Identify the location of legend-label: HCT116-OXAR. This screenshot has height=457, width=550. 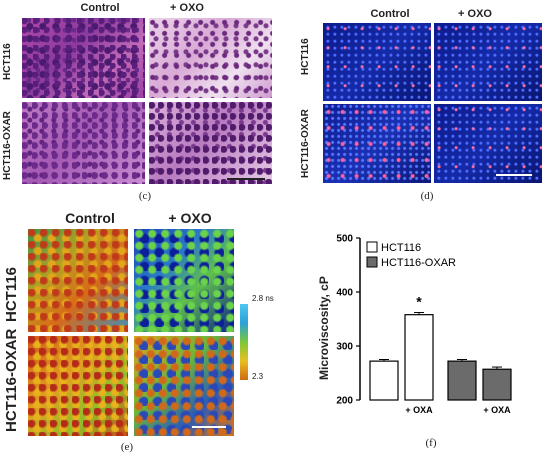
(418, 263).